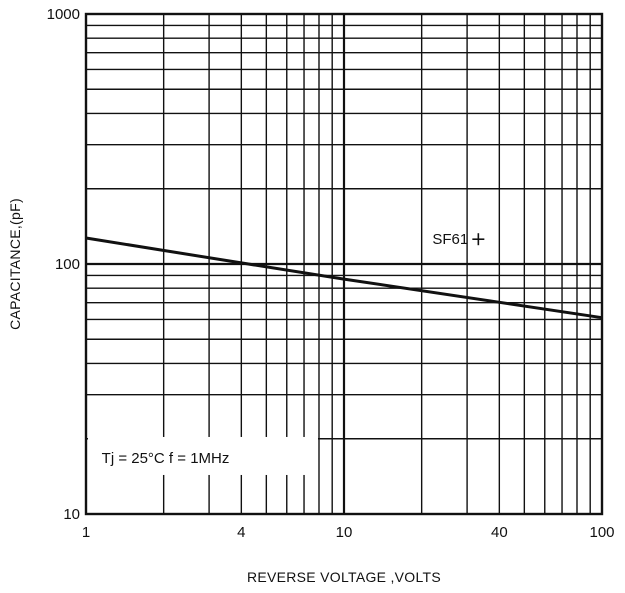 This screenshot has width=625, height=593. Describe the element at coordinates (499, 532) in the screenshot. I see `x-tick-label: 40` at that location.